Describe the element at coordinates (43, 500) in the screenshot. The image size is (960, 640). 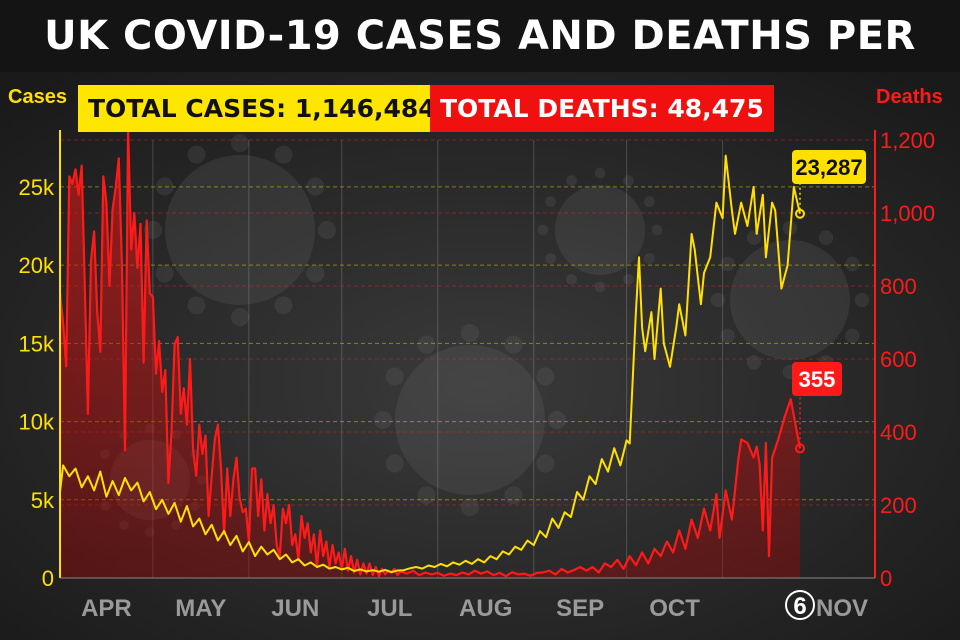
I see `left-tick-label: 5k` at that location.